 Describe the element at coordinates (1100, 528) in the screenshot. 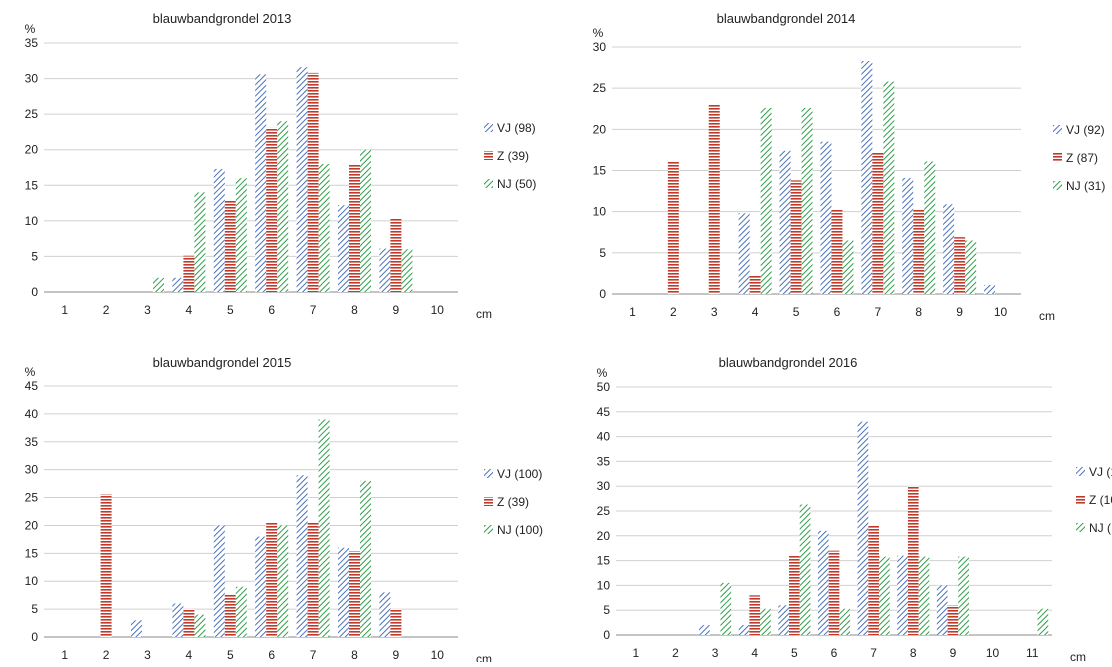

I see `legend-entry-nj: NJ (19)` at that location.